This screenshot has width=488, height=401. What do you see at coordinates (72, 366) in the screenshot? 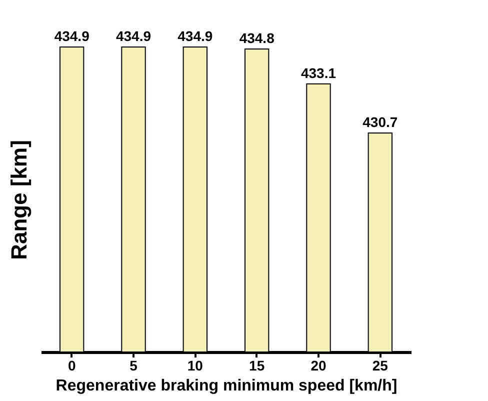
I see `x-tick-label: 0` at bounding box center [72, 366].